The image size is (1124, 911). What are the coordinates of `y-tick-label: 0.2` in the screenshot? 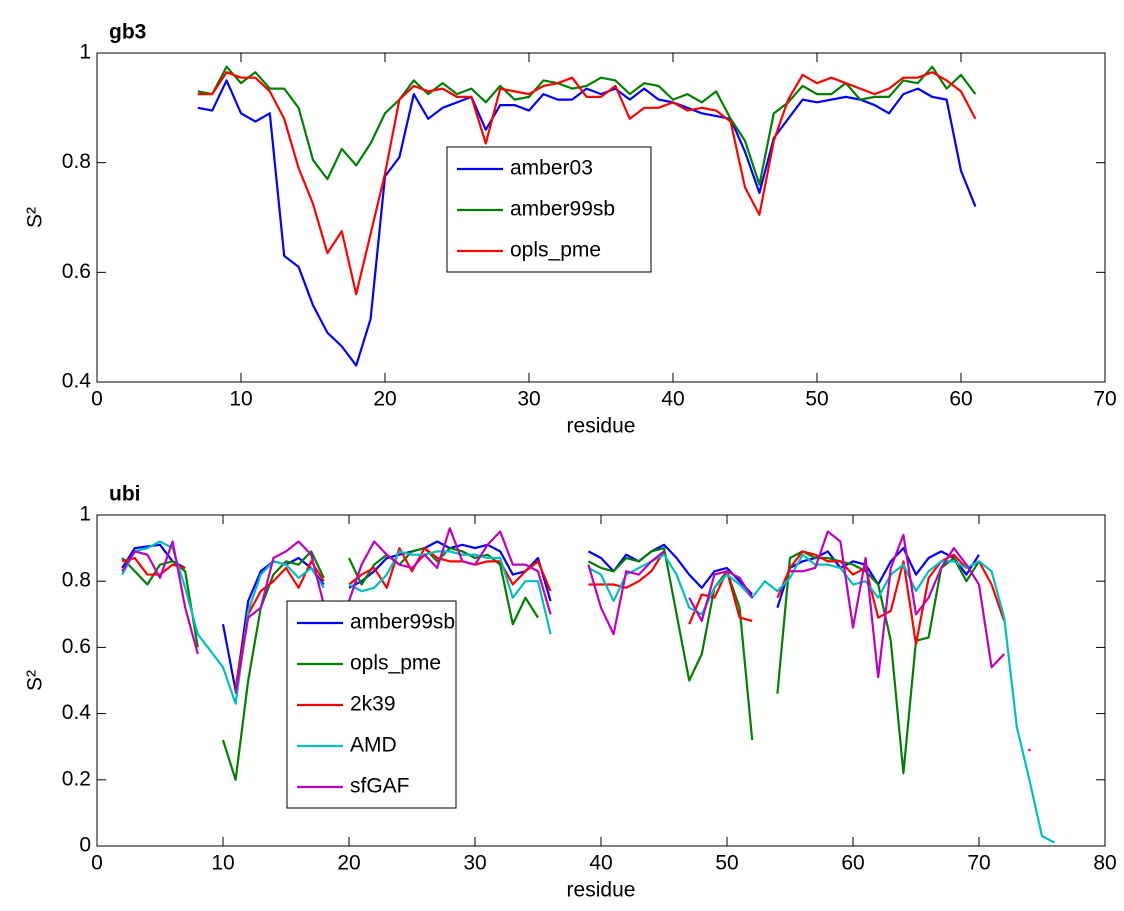 It's located at (76, 778).